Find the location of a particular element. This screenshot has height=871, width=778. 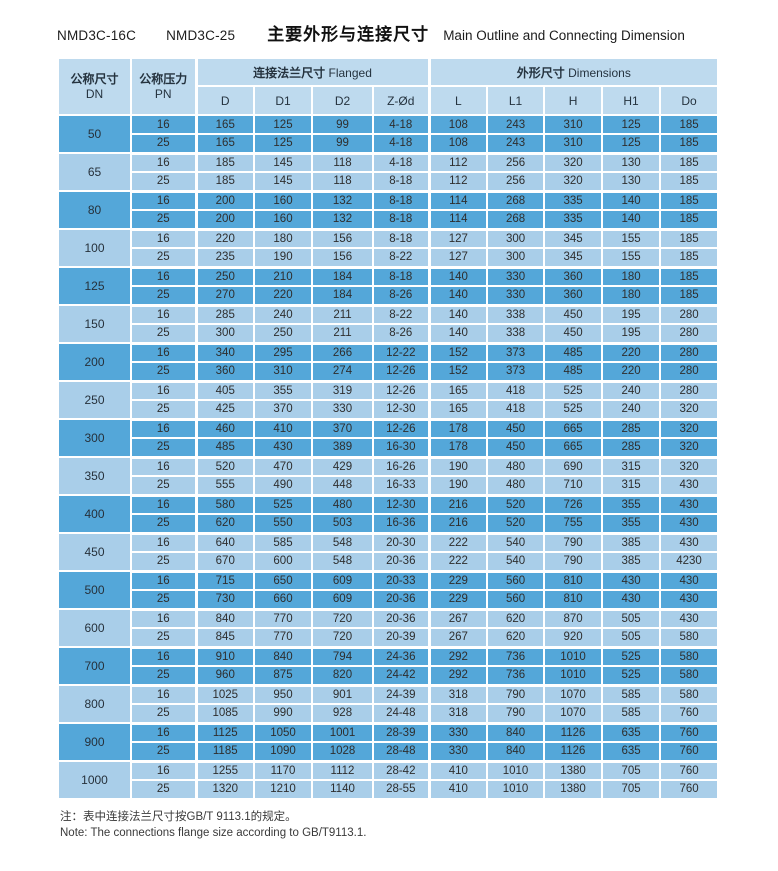

value-cell: 229 is located at coordinates (458, 580).